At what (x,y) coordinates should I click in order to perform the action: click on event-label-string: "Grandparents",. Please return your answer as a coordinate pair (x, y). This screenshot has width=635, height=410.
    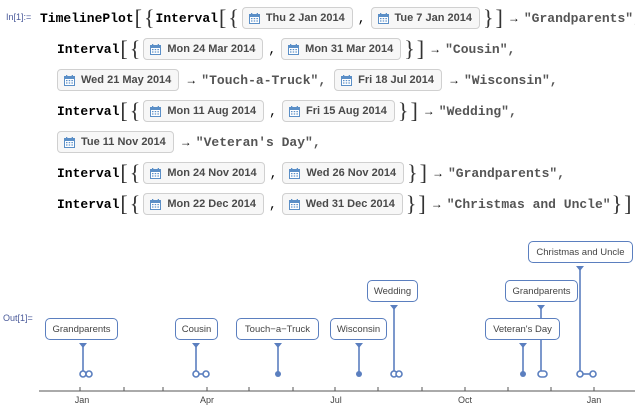
    Looking at the image, I should click on (506, 173).